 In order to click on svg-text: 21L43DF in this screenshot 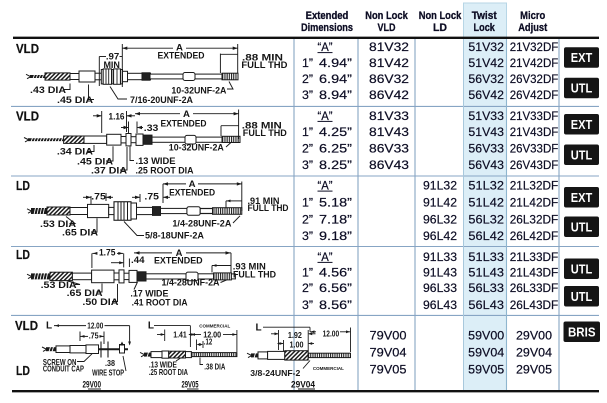, I will do `click(534, 272)`.